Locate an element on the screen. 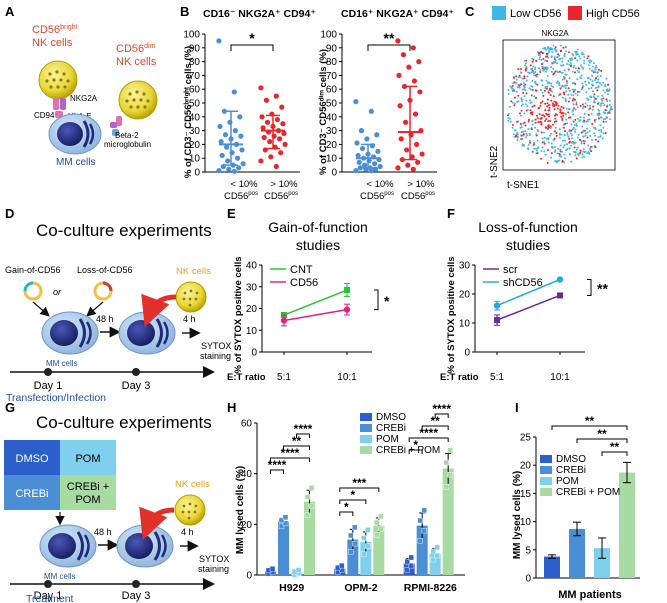 The image size is (667, 603). panel-a: A CD56bright NK cells CD56dim NK cells is located at coordinates (81, 86).